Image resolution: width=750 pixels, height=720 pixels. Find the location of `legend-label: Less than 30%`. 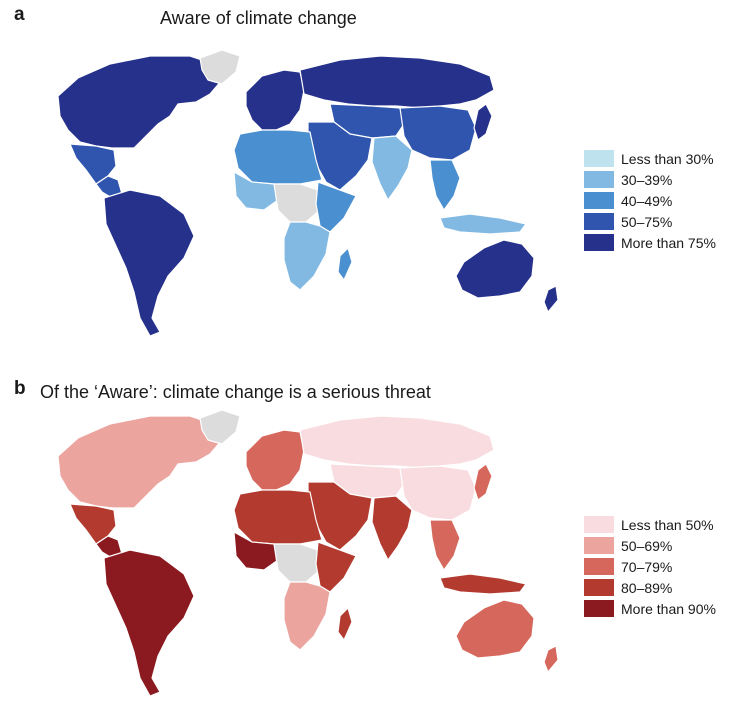

legend-label: Less than 30% is located at coordinates (667, 158).